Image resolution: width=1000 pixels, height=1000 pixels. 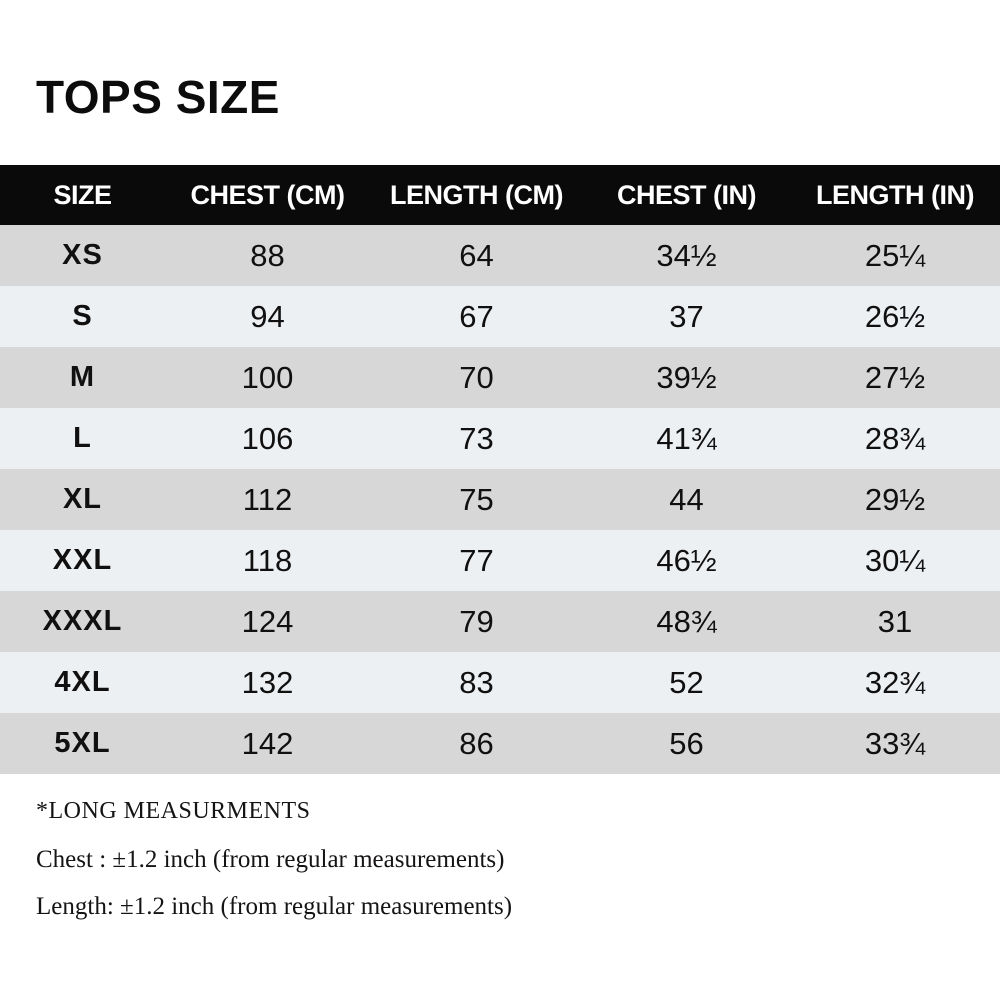 I want to click on size-cell: 5XL, so click(x=82, y=743).